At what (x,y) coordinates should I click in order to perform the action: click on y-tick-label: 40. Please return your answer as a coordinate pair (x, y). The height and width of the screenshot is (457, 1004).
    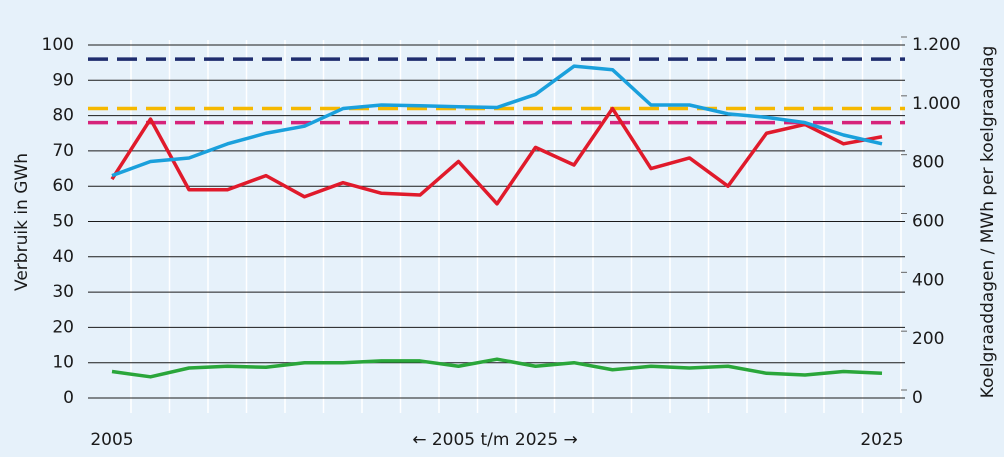
    Looking at the image, I should click on (63, 257).